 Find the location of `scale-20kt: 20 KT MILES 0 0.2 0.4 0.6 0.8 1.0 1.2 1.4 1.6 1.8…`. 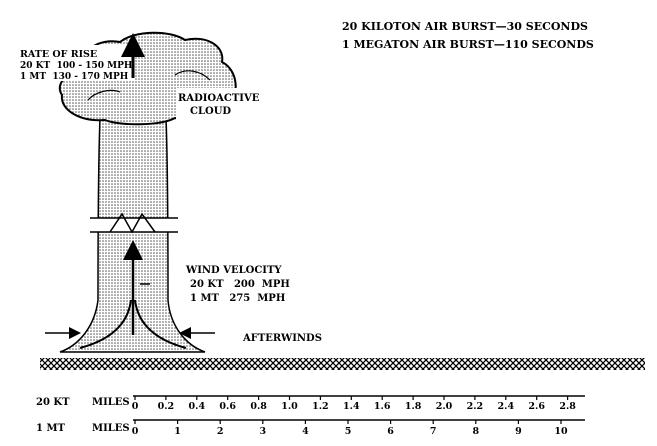

scale-20kt: 20 KT MILES 0 0.2 0.4 0.6 0.8 1.0 1.2 1.4 1.6 1.8… is located at coordinates (310, 403).